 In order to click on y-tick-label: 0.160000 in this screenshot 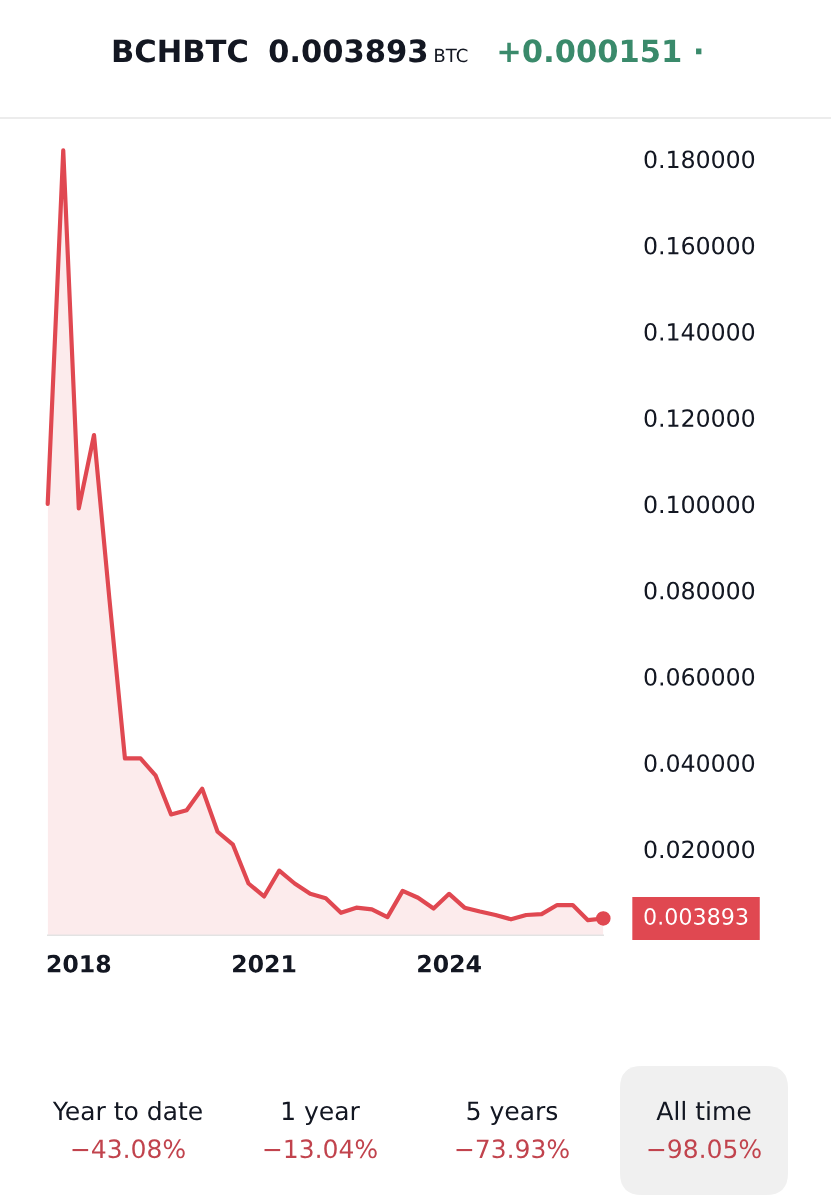, I will do `click(699, 245)`.